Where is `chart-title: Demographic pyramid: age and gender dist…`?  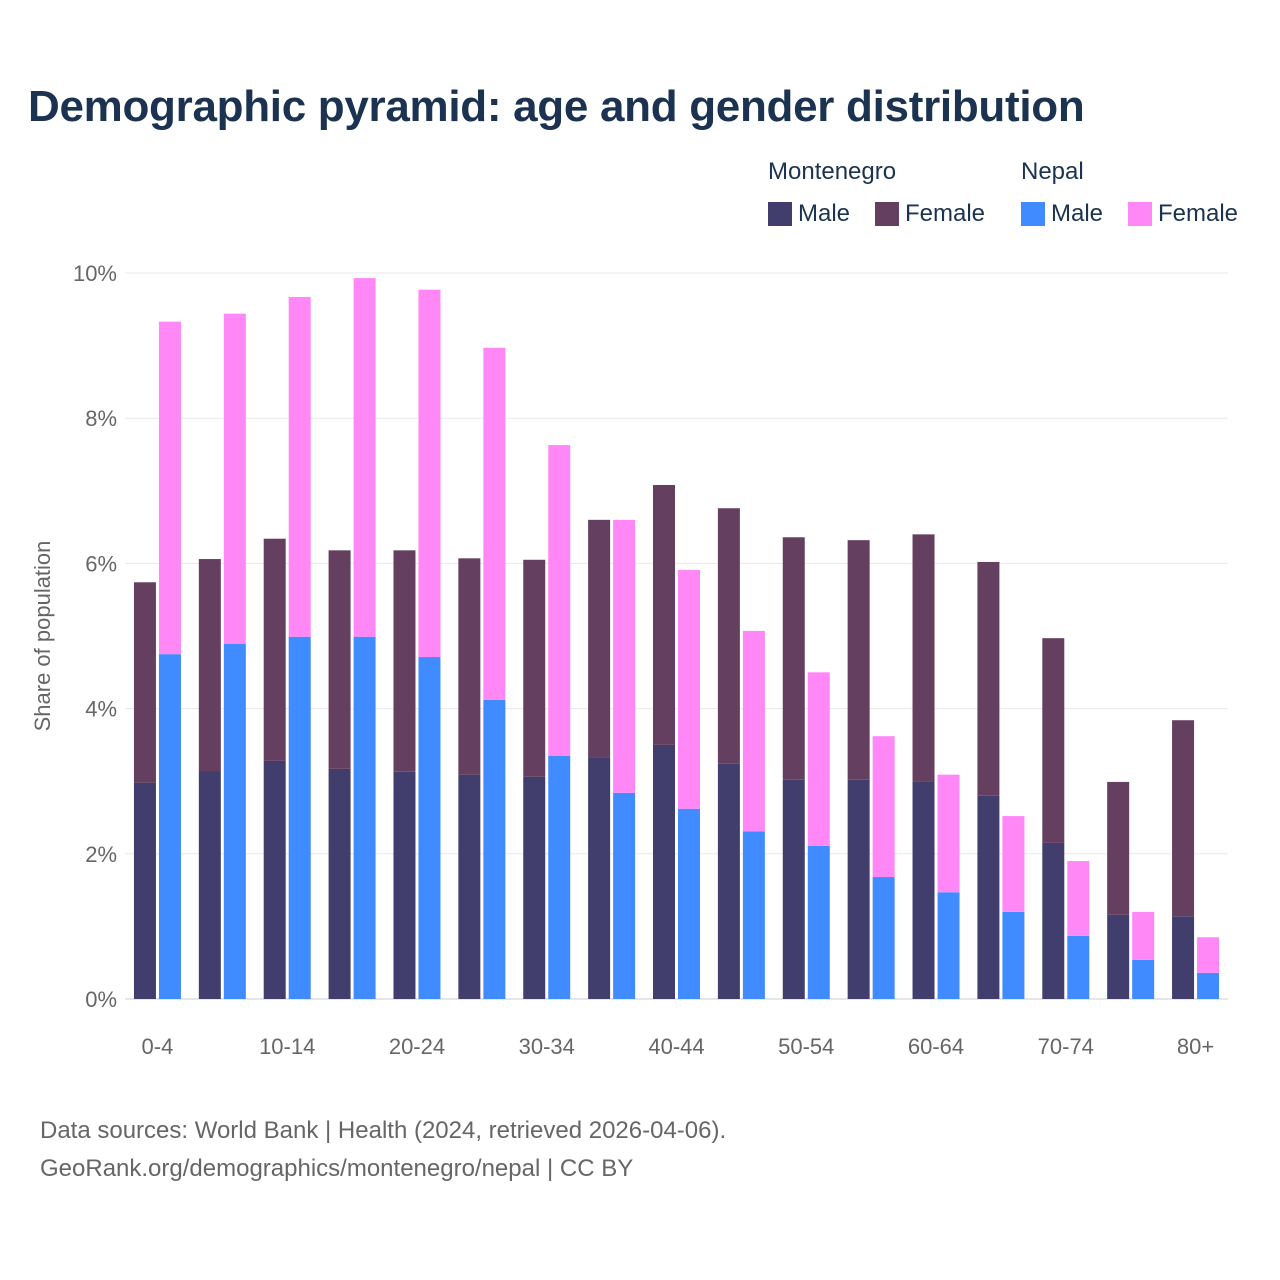
chart-title: Demographic pyramid: age and gender dist… is located at coordinates (556, 106).